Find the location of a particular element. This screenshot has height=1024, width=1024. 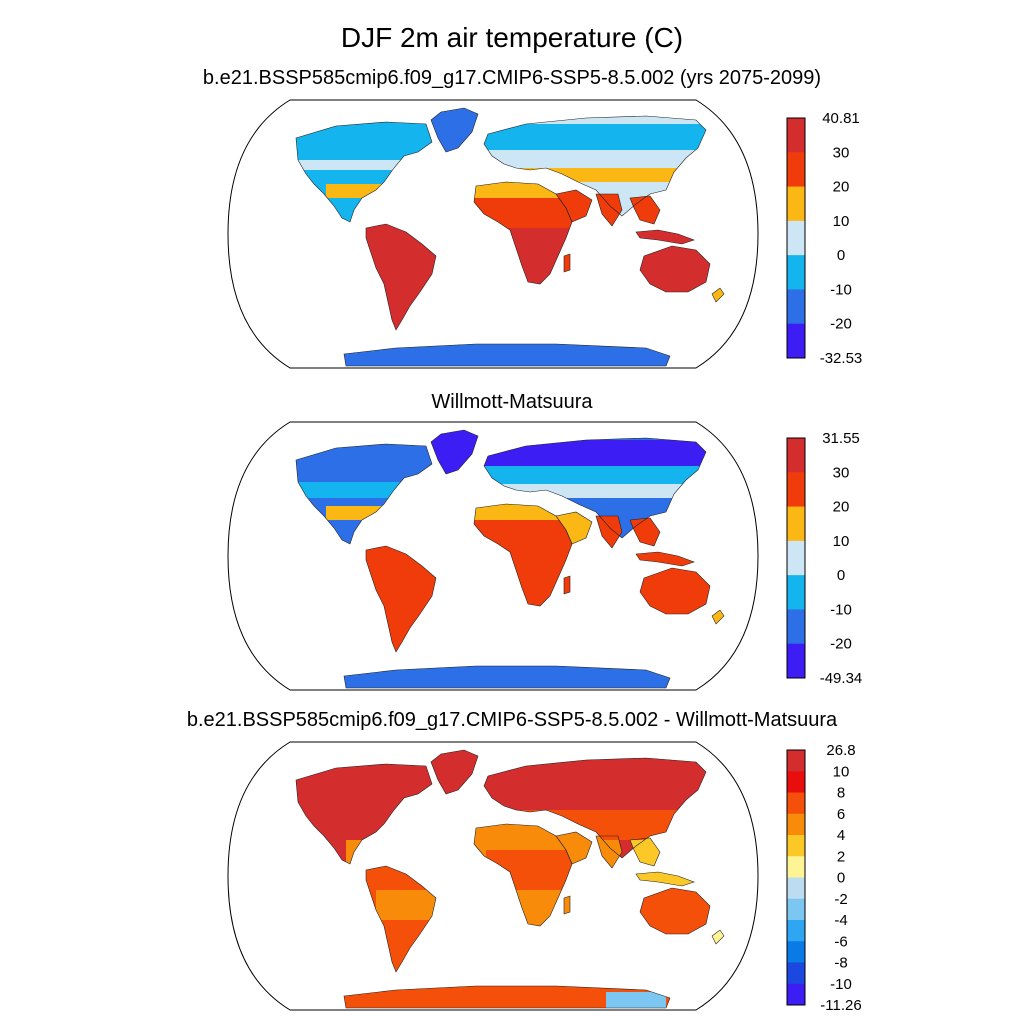

panel-2-colorbar: 31.55 30 20 10 0 -10 -20 -49.34 is located at coordinates (824, 559).